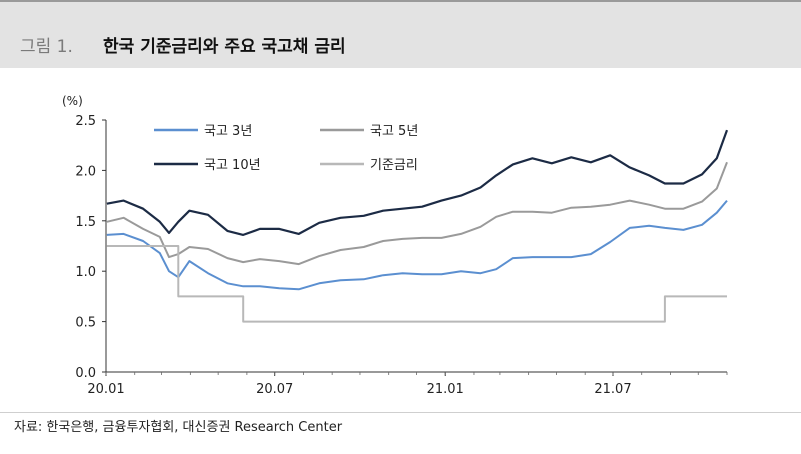 Image resolution: width=801 pixels, height=454 pixels. Describe the element at coordinates (85, 373) in the screenshot. I see `y-tick-label: 0.0` at that location.